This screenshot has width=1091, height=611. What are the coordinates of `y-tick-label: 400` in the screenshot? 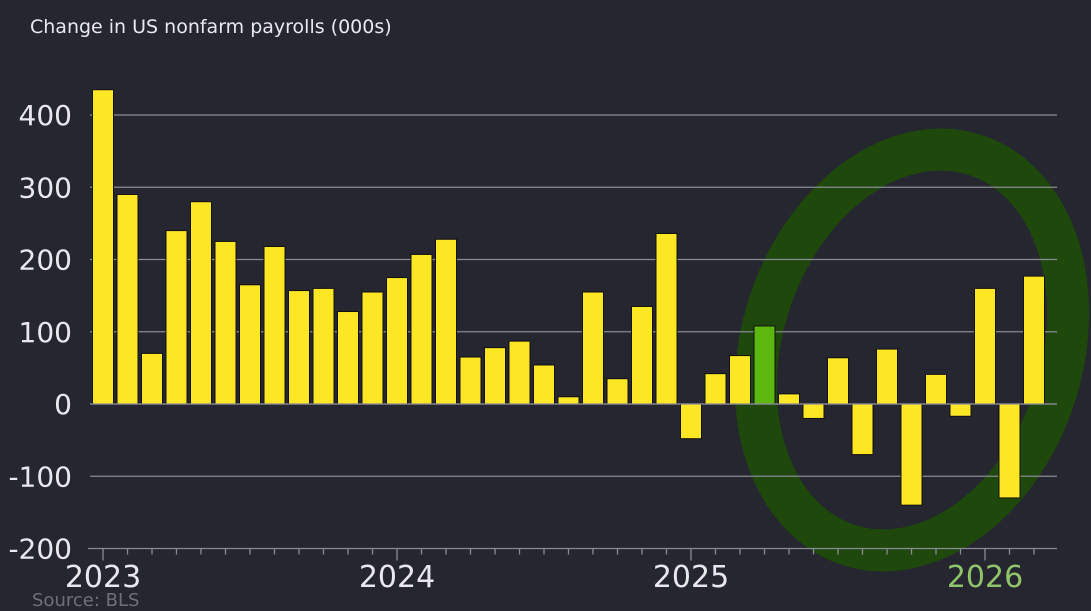 It's located at (45, 115).